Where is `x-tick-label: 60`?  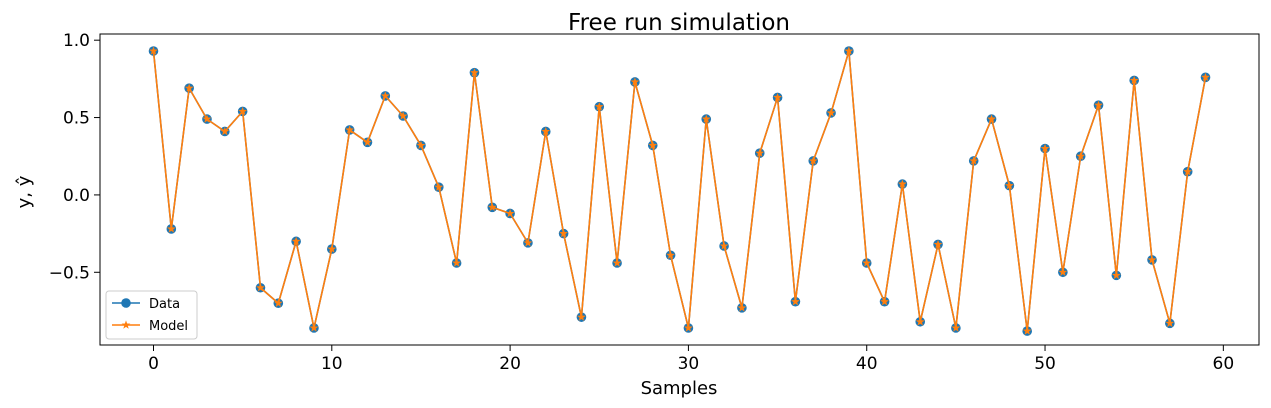 x-tick-label: 60 is located at coordinates (1224, 364).